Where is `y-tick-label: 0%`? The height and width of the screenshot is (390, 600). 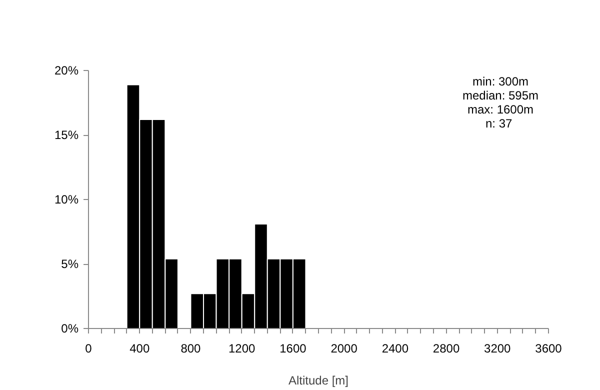
y-tick-label: 0% is located at coordinates (70, 329).